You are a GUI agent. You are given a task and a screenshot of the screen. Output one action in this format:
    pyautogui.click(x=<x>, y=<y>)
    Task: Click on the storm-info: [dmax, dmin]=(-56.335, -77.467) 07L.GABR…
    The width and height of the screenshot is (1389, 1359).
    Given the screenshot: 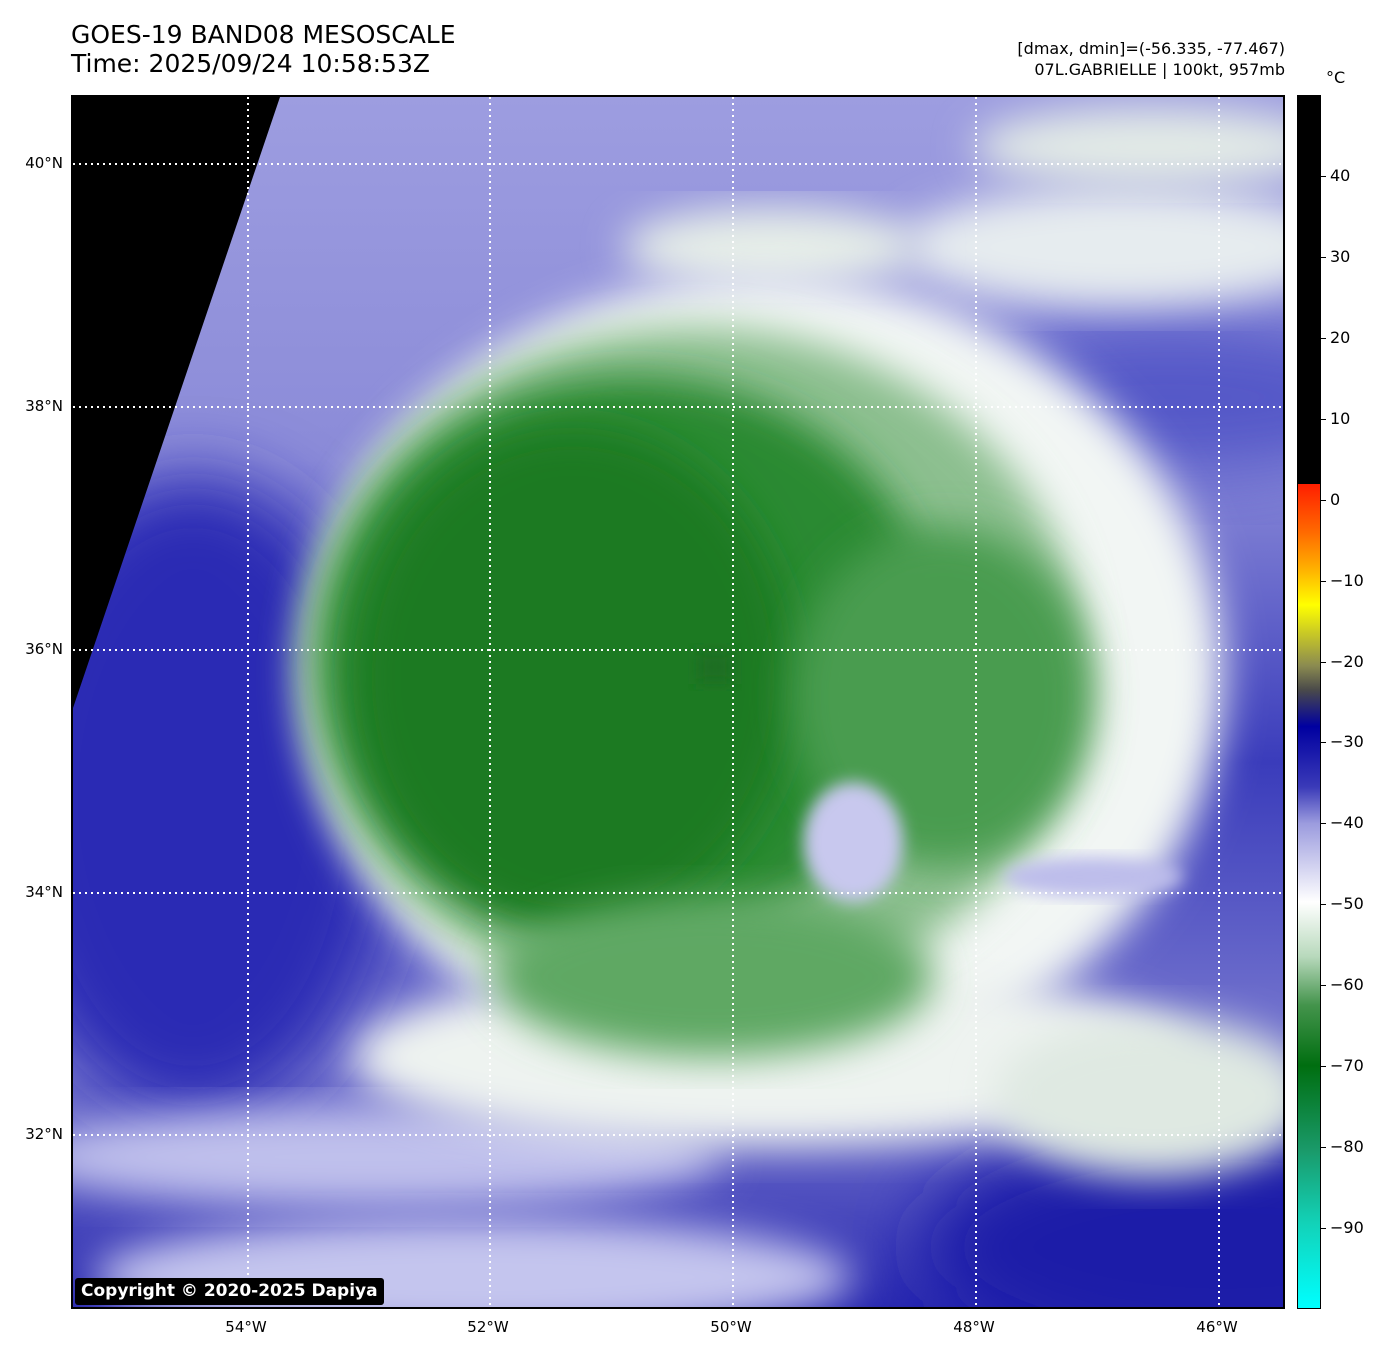 What is the action you would take?
    pyautogui.click(x=1151, y=59)
    